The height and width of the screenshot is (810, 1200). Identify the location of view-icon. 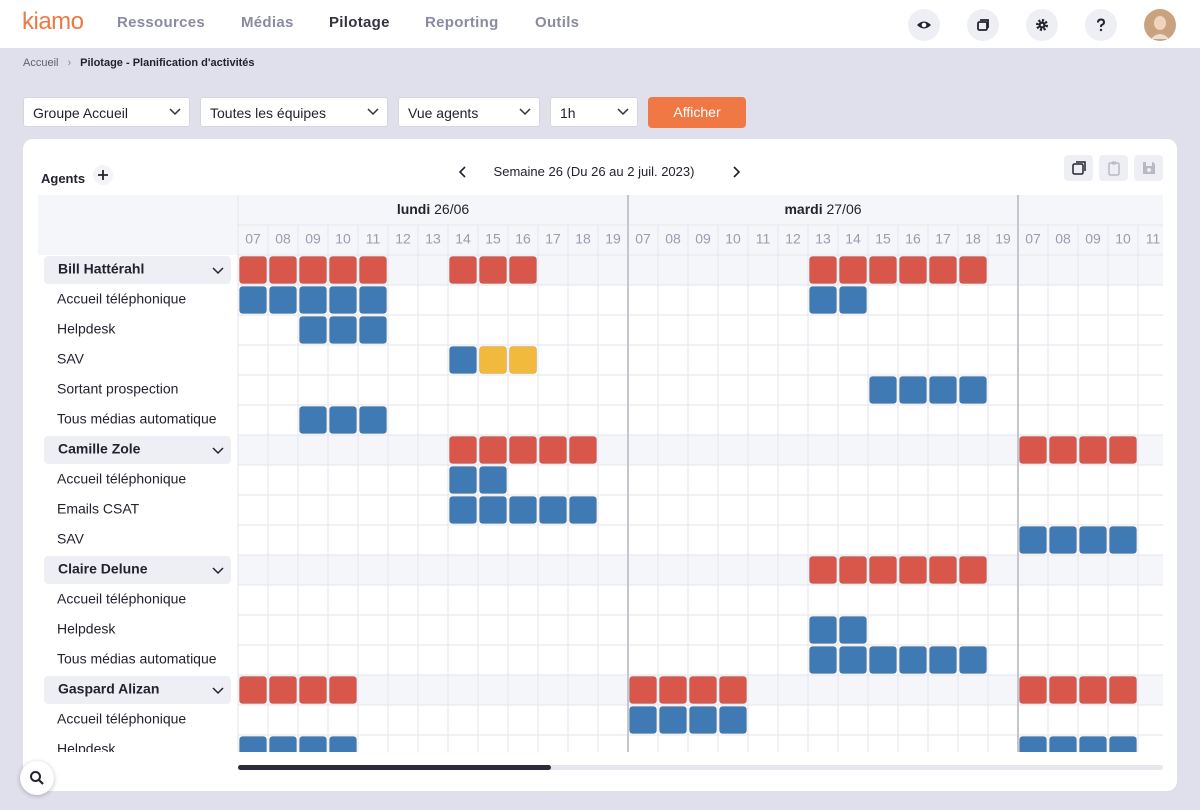
(924, 25).